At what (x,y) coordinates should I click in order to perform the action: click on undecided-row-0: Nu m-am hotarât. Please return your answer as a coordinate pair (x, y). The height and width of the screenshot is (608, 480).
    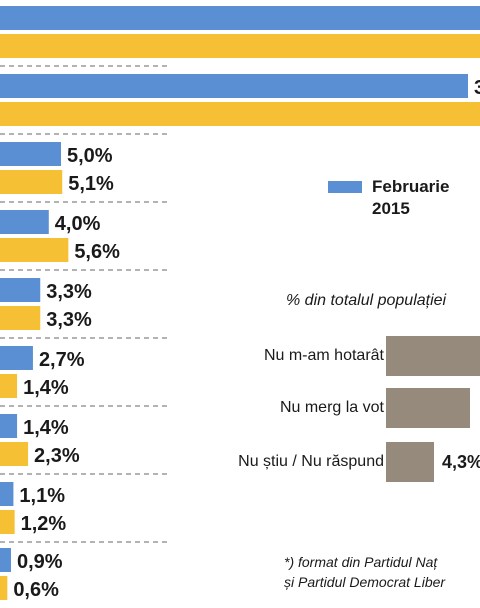
    Looking at the image, I should click on (240, 356).